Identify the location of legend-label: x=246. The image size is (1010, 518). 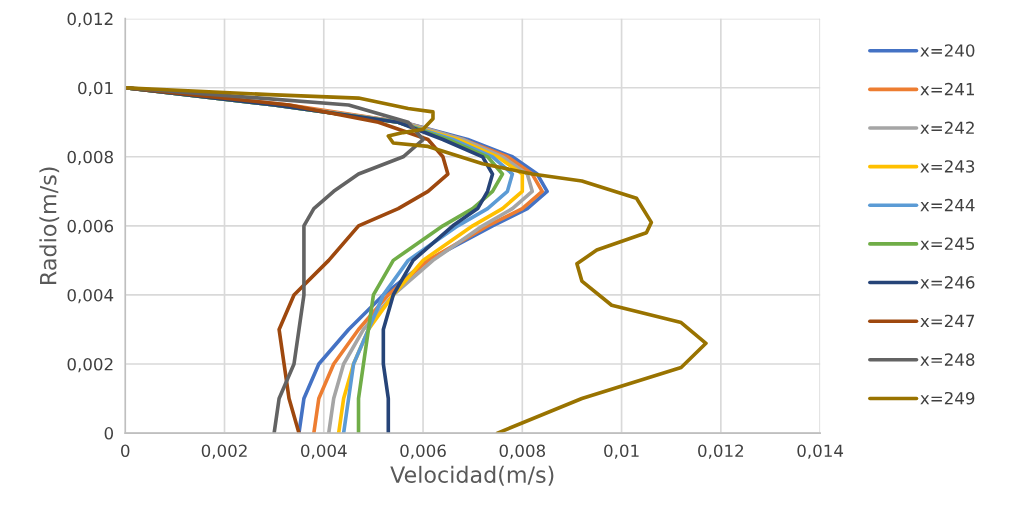
(947, 282).